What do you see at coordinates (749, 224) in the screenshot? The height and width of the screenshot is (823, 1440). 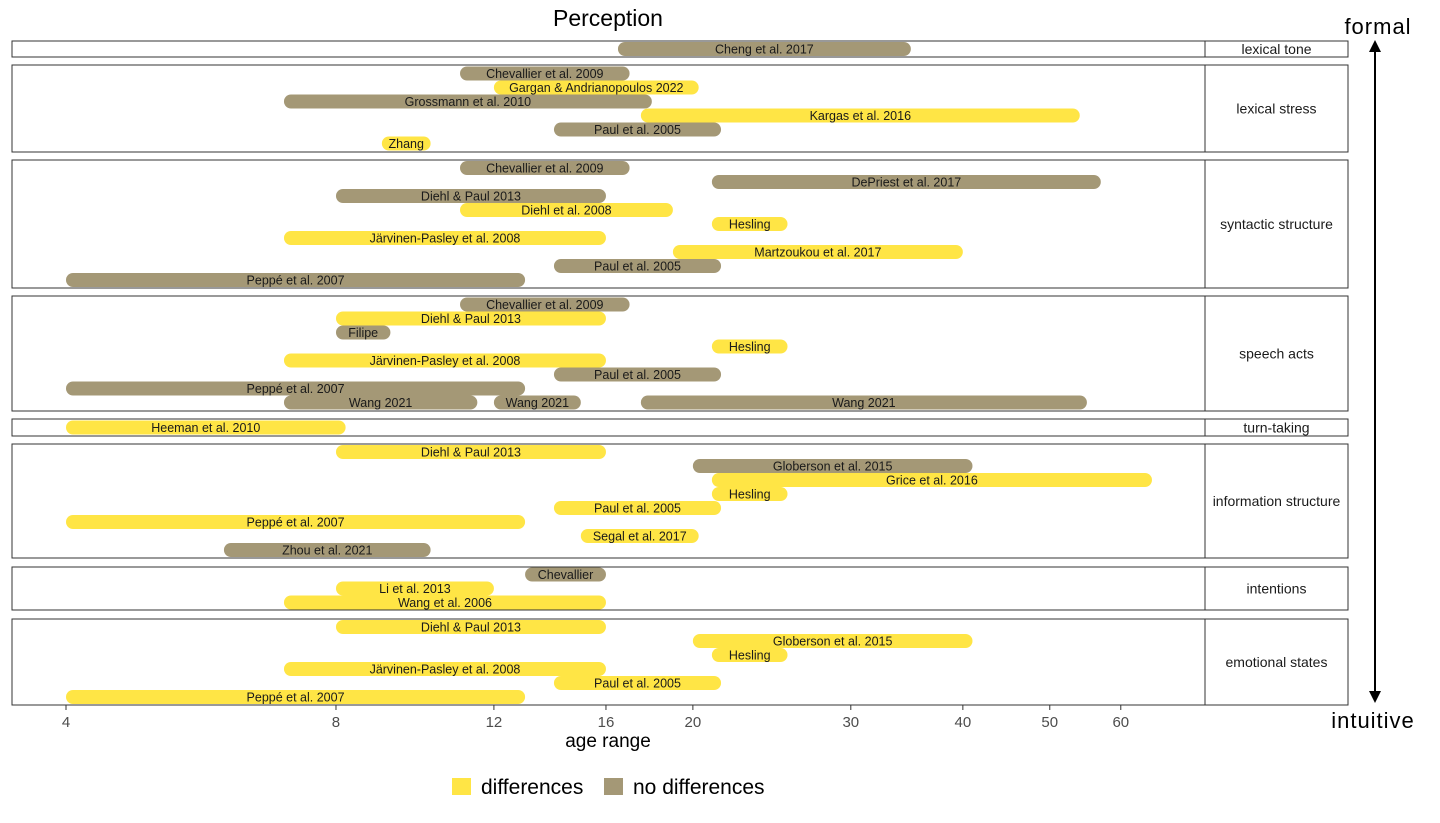 I see `bar-syntactic-structure-hesling` at bounding box center [749, 224].